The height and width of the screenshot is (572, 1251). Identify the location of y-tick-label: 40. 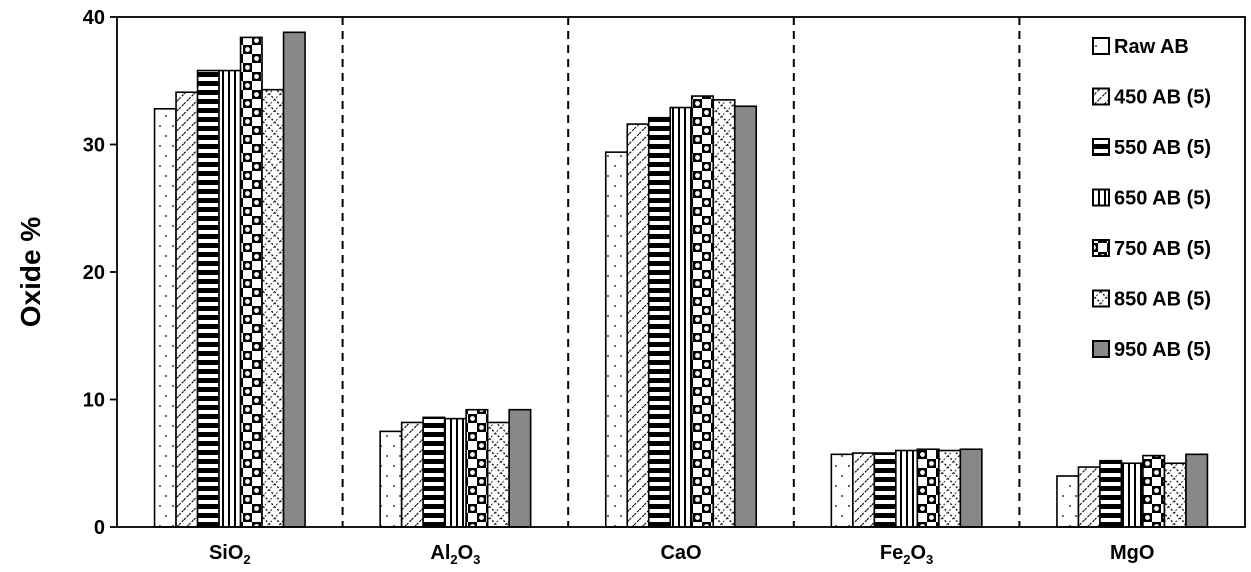
(94, 18).